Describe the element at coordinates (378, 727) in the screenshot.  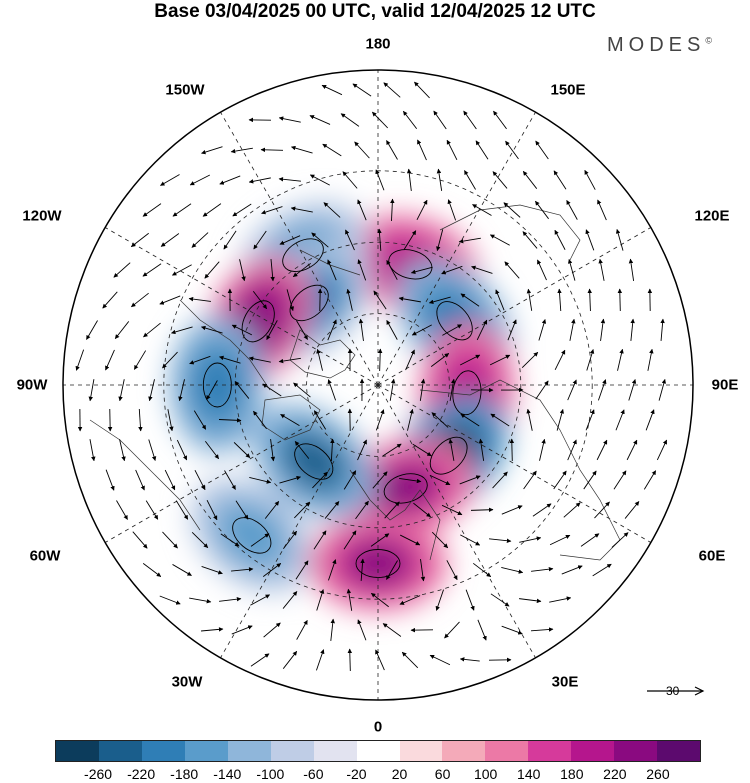
I see `lon-label-0: 0` at that location.